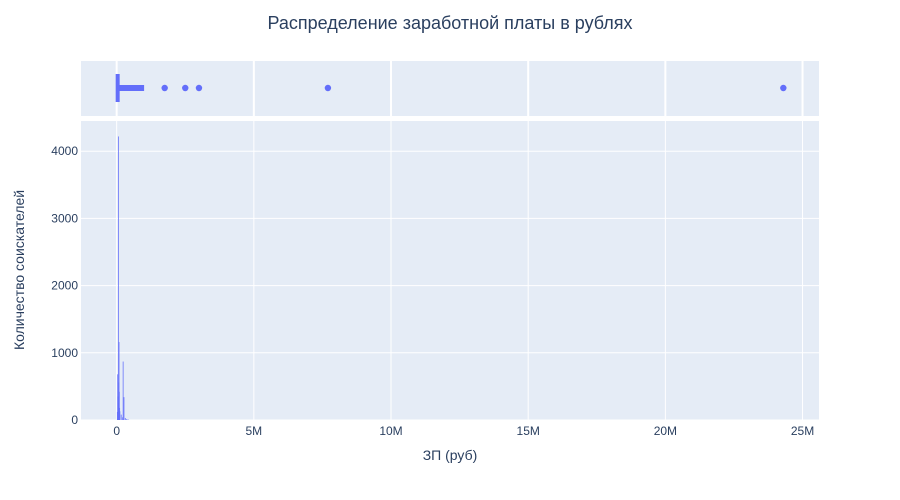 This screenshot has height=500, width=900. I want to click on x-axis-ticks: 0 5M 10M 15M 20M 25M, so click(463, 431).